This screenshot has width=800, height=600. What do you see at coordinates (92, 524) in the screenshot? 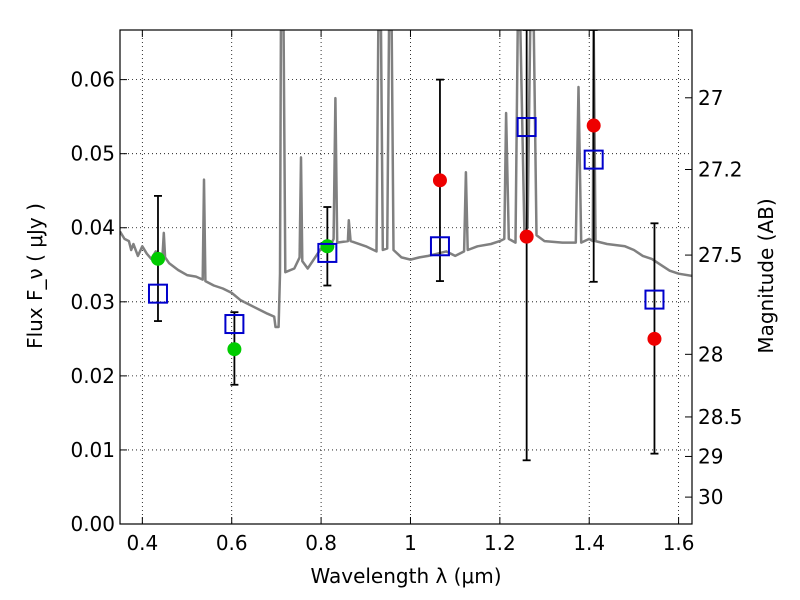
I see `y-tick-label: 0.00` at bounding box center [92, 524].